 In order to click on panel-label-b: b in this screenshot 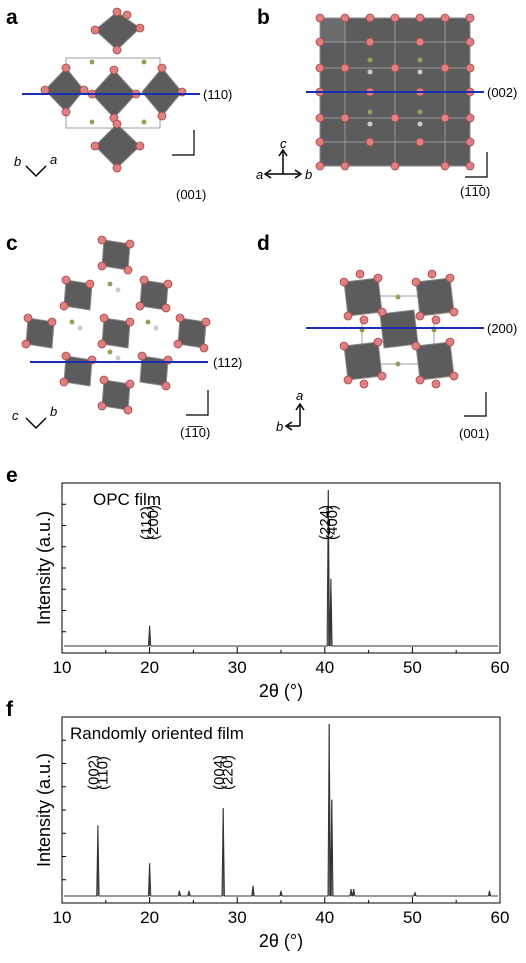, I will do `click(263, 17)`.